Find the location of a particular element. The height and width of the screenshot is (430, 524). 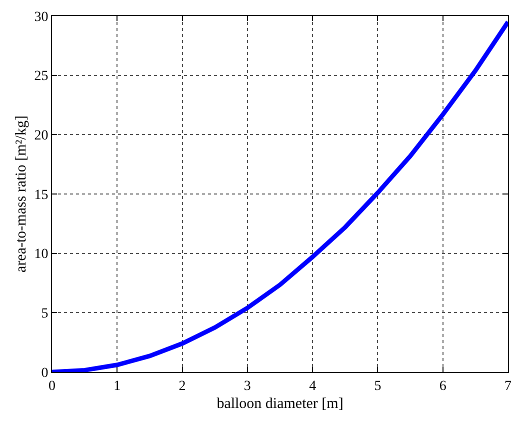

y-tick-label: 5 is located at coordinates (44, 314).